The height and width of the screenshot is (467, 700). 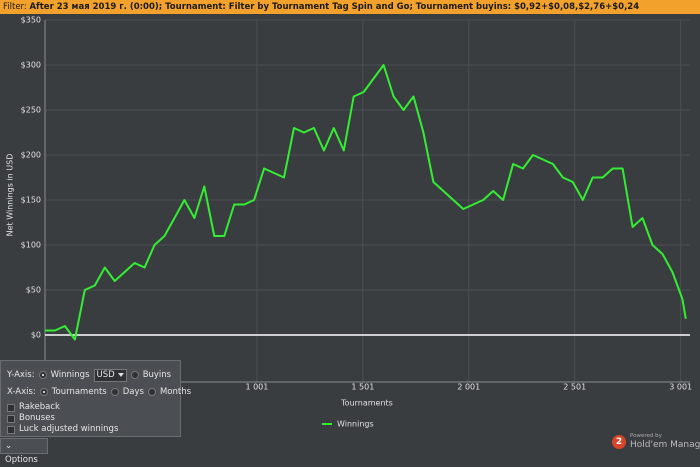 I want to click on brand-name: Hold'em Manager, so click(x=665, y=445).